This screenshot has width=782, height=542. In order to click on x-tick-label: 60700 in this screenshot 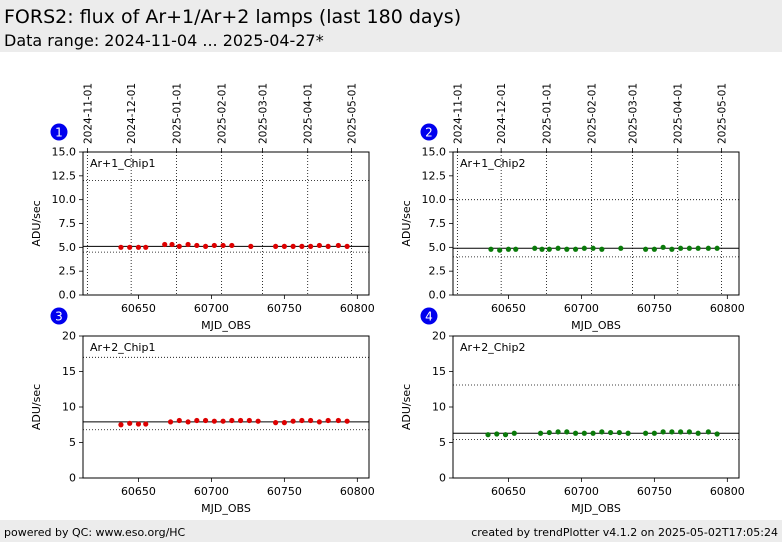, I will do `click(211, 491)`.